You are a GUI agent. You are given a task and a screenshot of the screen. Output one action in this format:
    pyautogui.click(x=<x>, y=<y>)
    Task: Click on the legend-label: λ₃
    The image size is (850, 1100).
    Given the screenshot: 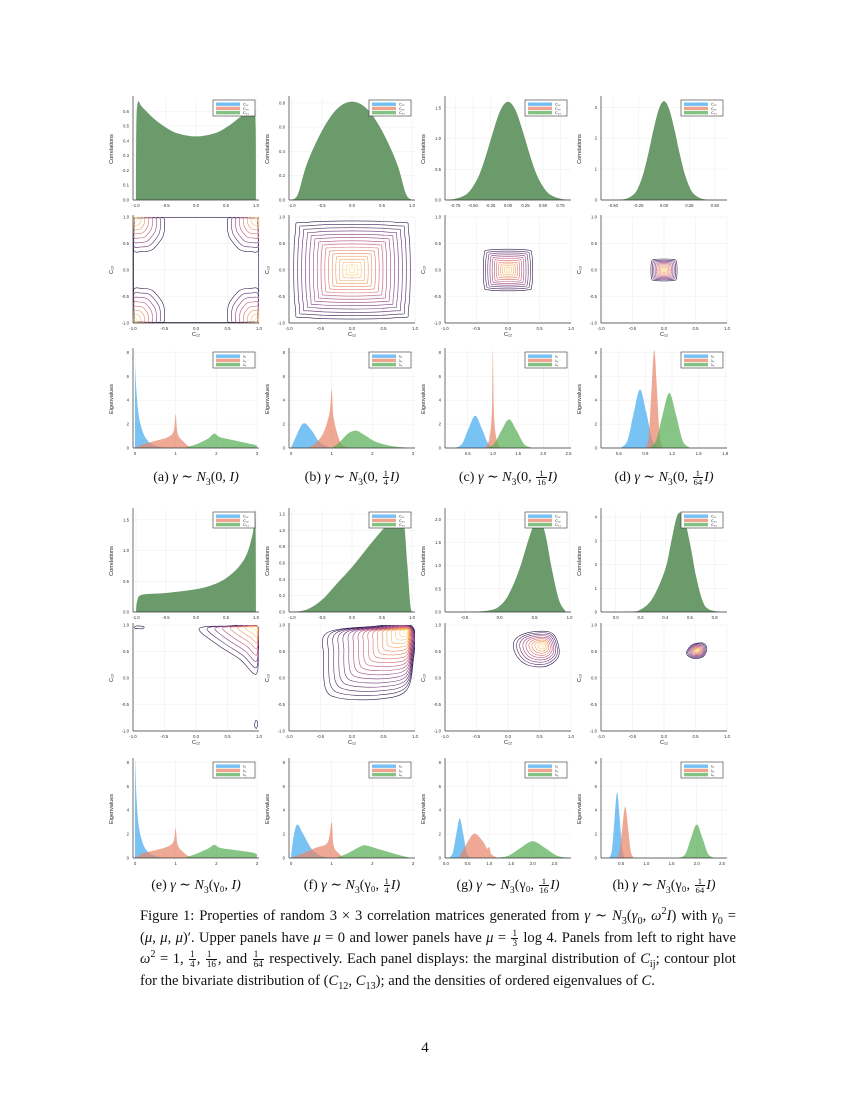 What is the action you would take?
    pyautogui.click(x=713, y=775)
    